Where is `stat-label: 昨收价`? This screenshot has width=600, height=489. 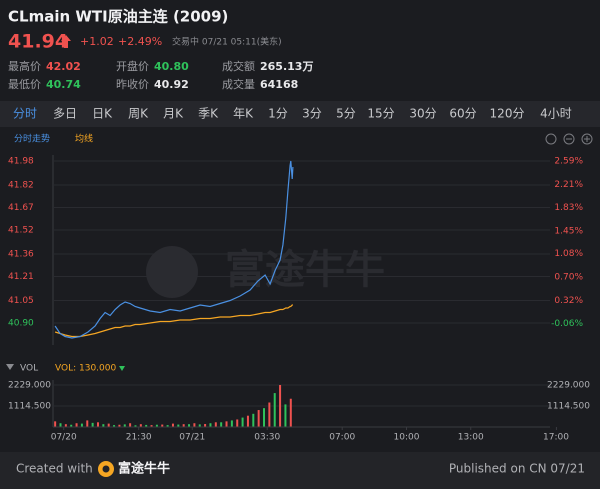
stat-label: 昨收价 is located at coordinates (132, 84).